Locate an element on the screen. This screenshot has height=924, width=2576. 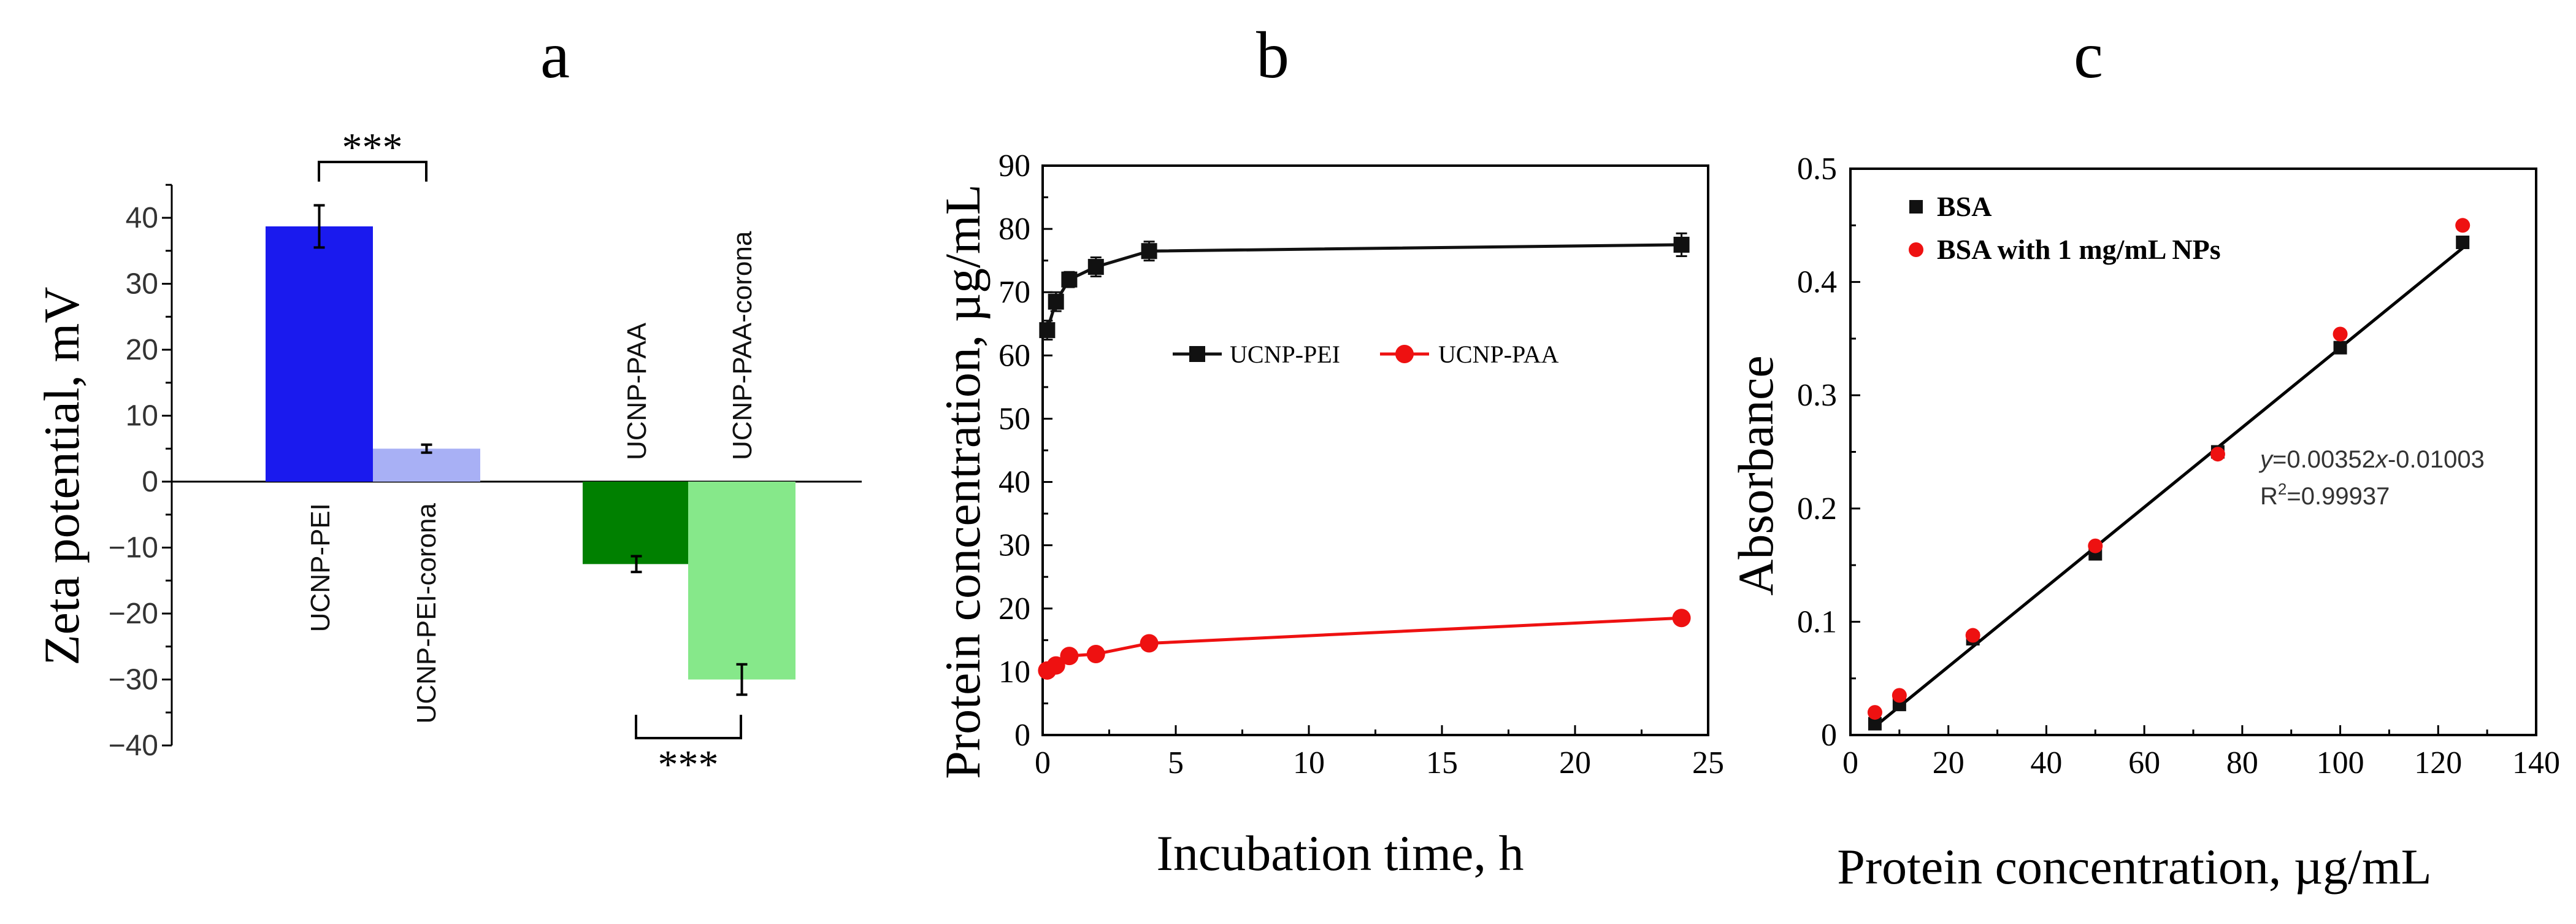
panel-c-x-tick-label: 60 is located at coordinates (2144, 763).